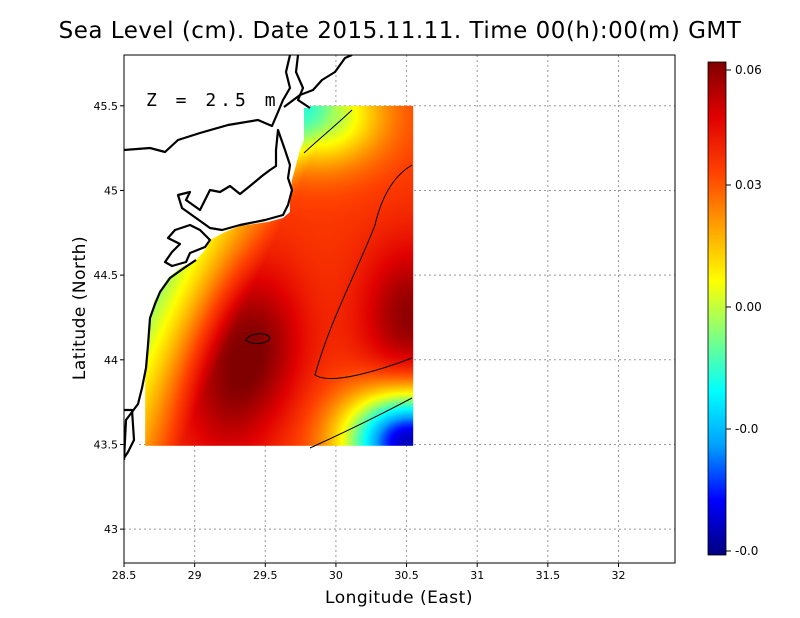 The height and width of the screenshot is (618, 800). Describe the element at coordinates (124, 575) in the screenshot. I see `x-tick-label: 28.5` at that location.